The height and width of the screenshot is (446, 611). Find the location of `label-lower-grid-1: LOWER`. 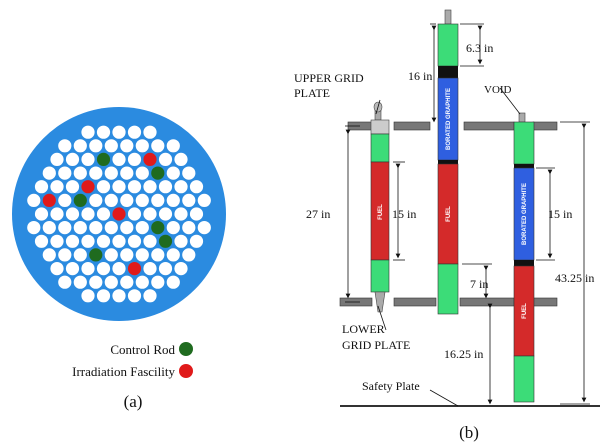

label-lower-grid-1: LOWER is located at coordinates (363, 329).